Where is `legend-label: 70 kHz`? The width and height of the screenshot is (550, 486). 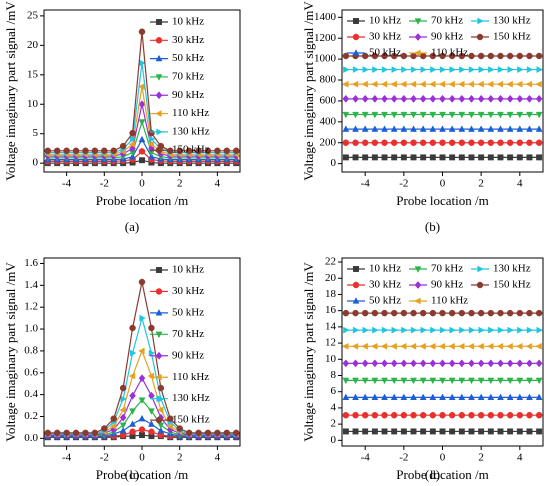 legend-label: 70 kHz is located at coordinates (447, 269).